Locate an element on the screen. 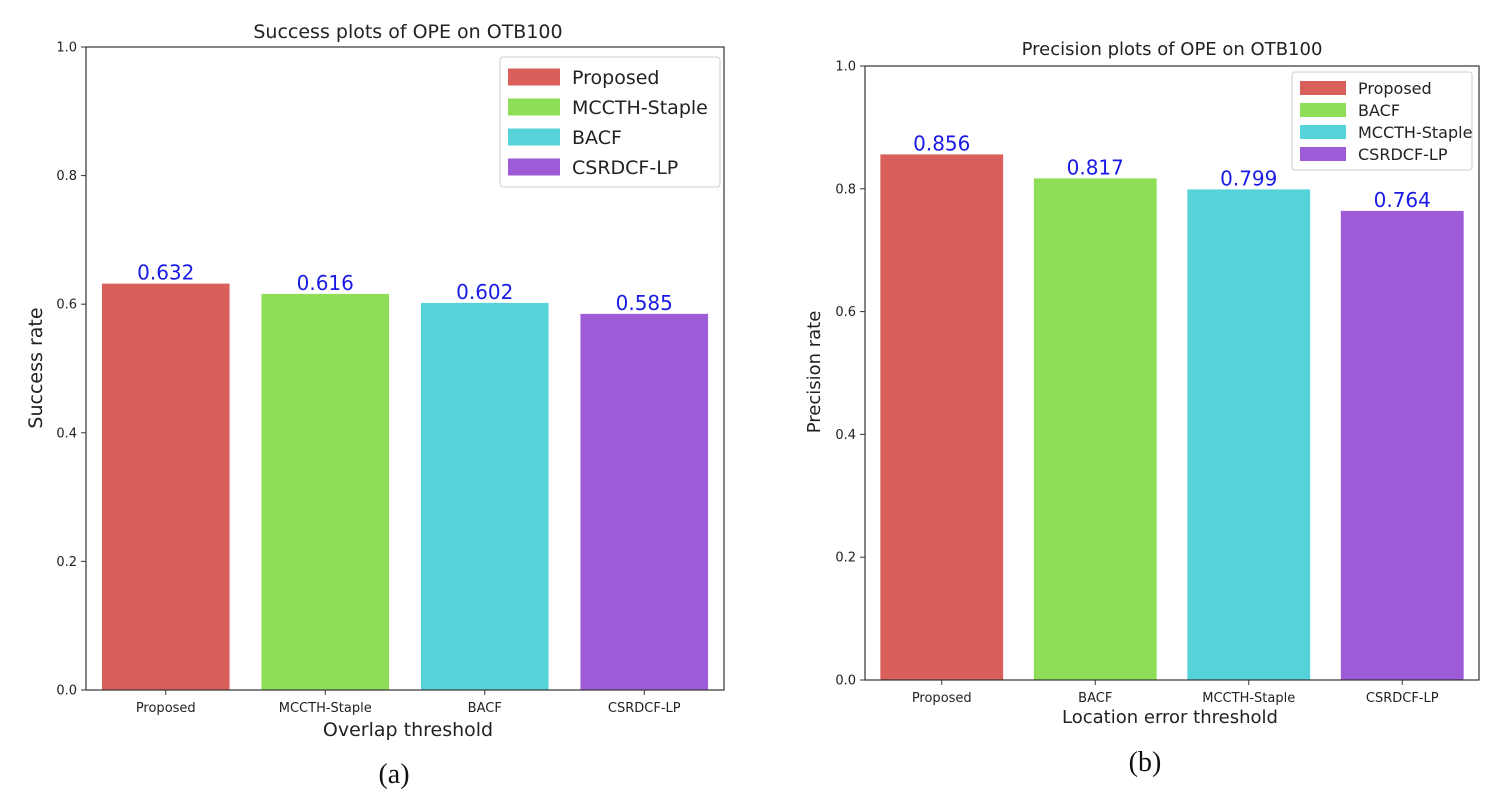 Image resolution: width=1510 pixels, height=801 pixels. chart-a-legend-label: Proposed is located at coordinates (615, 78).